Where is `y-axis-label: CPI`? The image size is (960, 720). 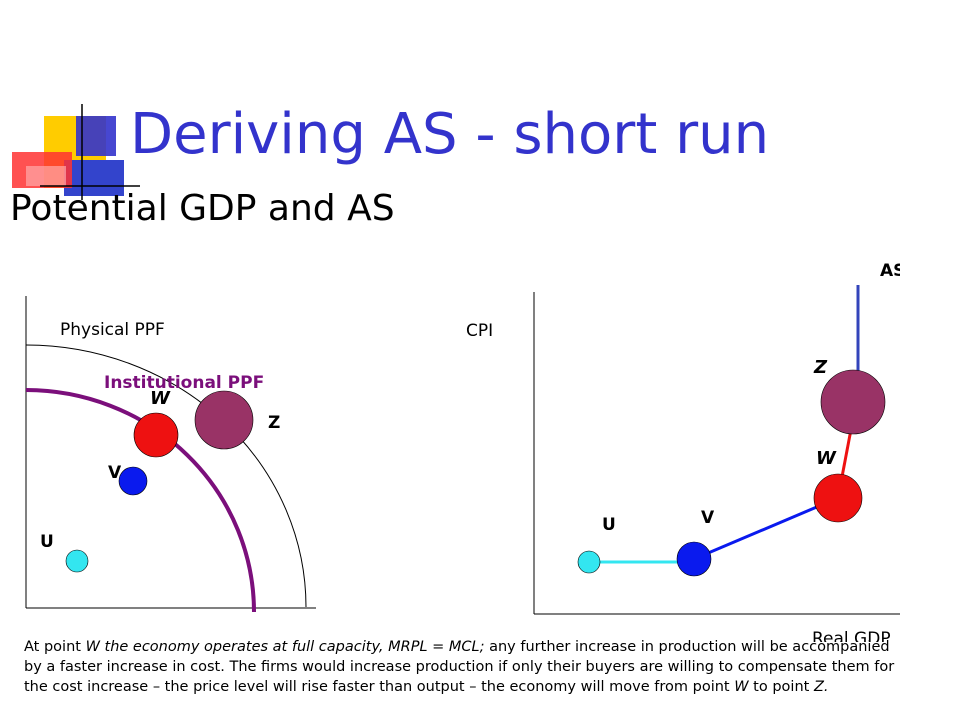
y-axis-label: CPI is located at coordinates (479, 331).